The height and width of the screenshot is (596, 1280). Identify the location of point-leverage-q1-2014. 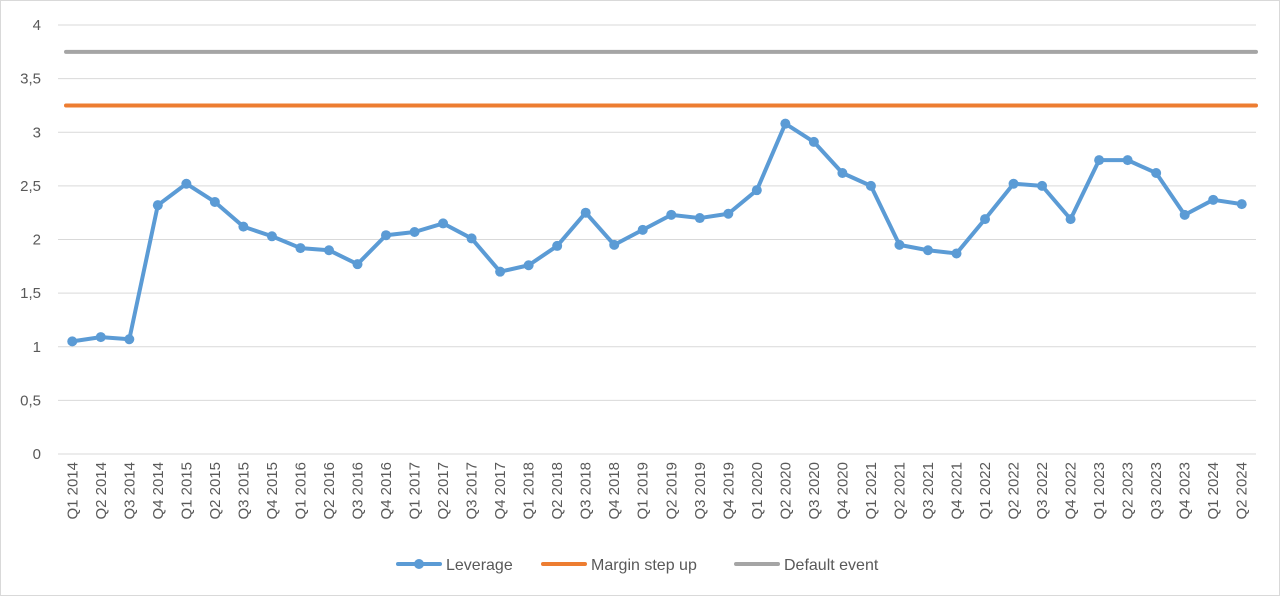
(72, 341).